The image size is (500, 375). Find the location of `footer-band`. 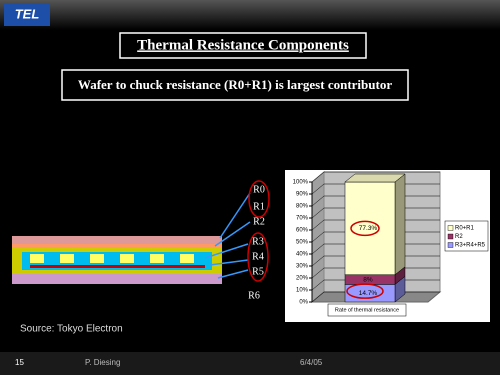

footer-band is located at coordinates (250, 363).